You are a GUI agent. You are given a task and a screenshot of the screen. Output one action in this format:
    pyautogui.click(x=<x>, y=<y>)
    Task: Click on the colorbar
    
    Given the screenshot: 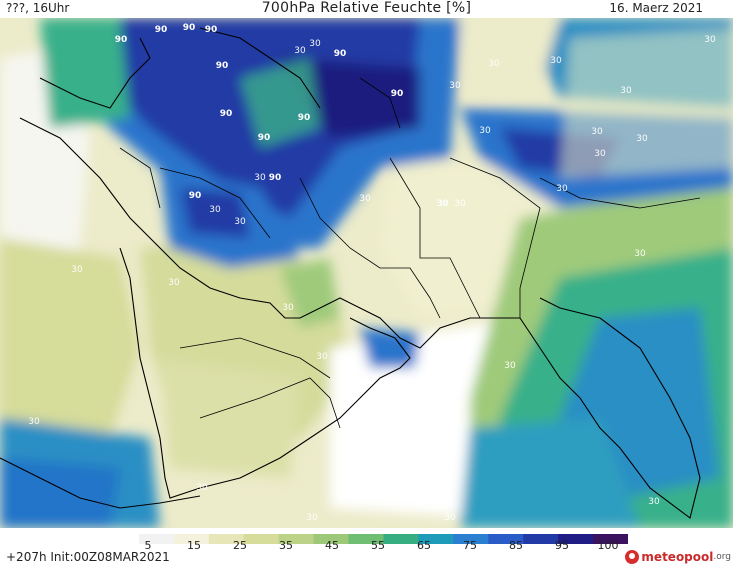 What is the action you would take?
    pyautogui.click(x=366, y=536)
    